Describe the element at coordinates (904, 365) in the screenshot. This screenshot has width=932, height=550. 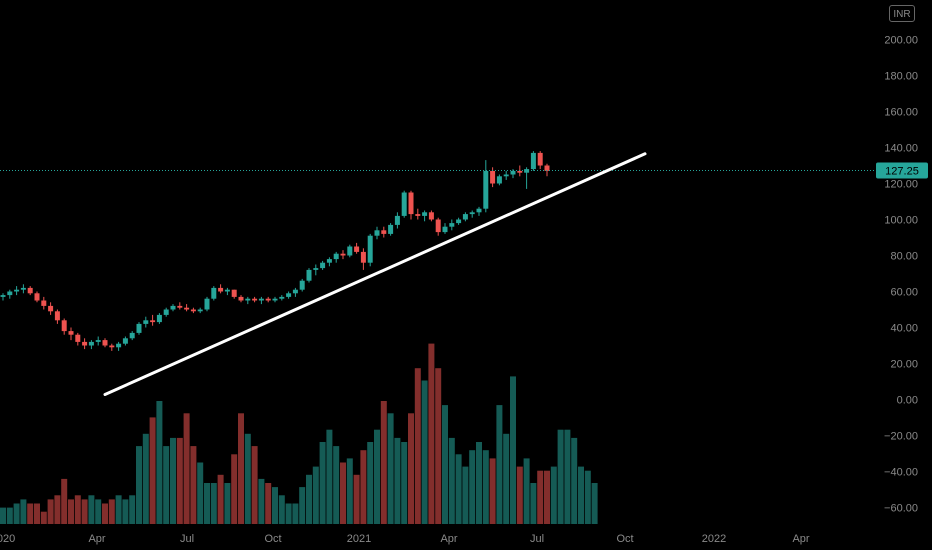
I see `y-tick-label: 20.00` at that location.